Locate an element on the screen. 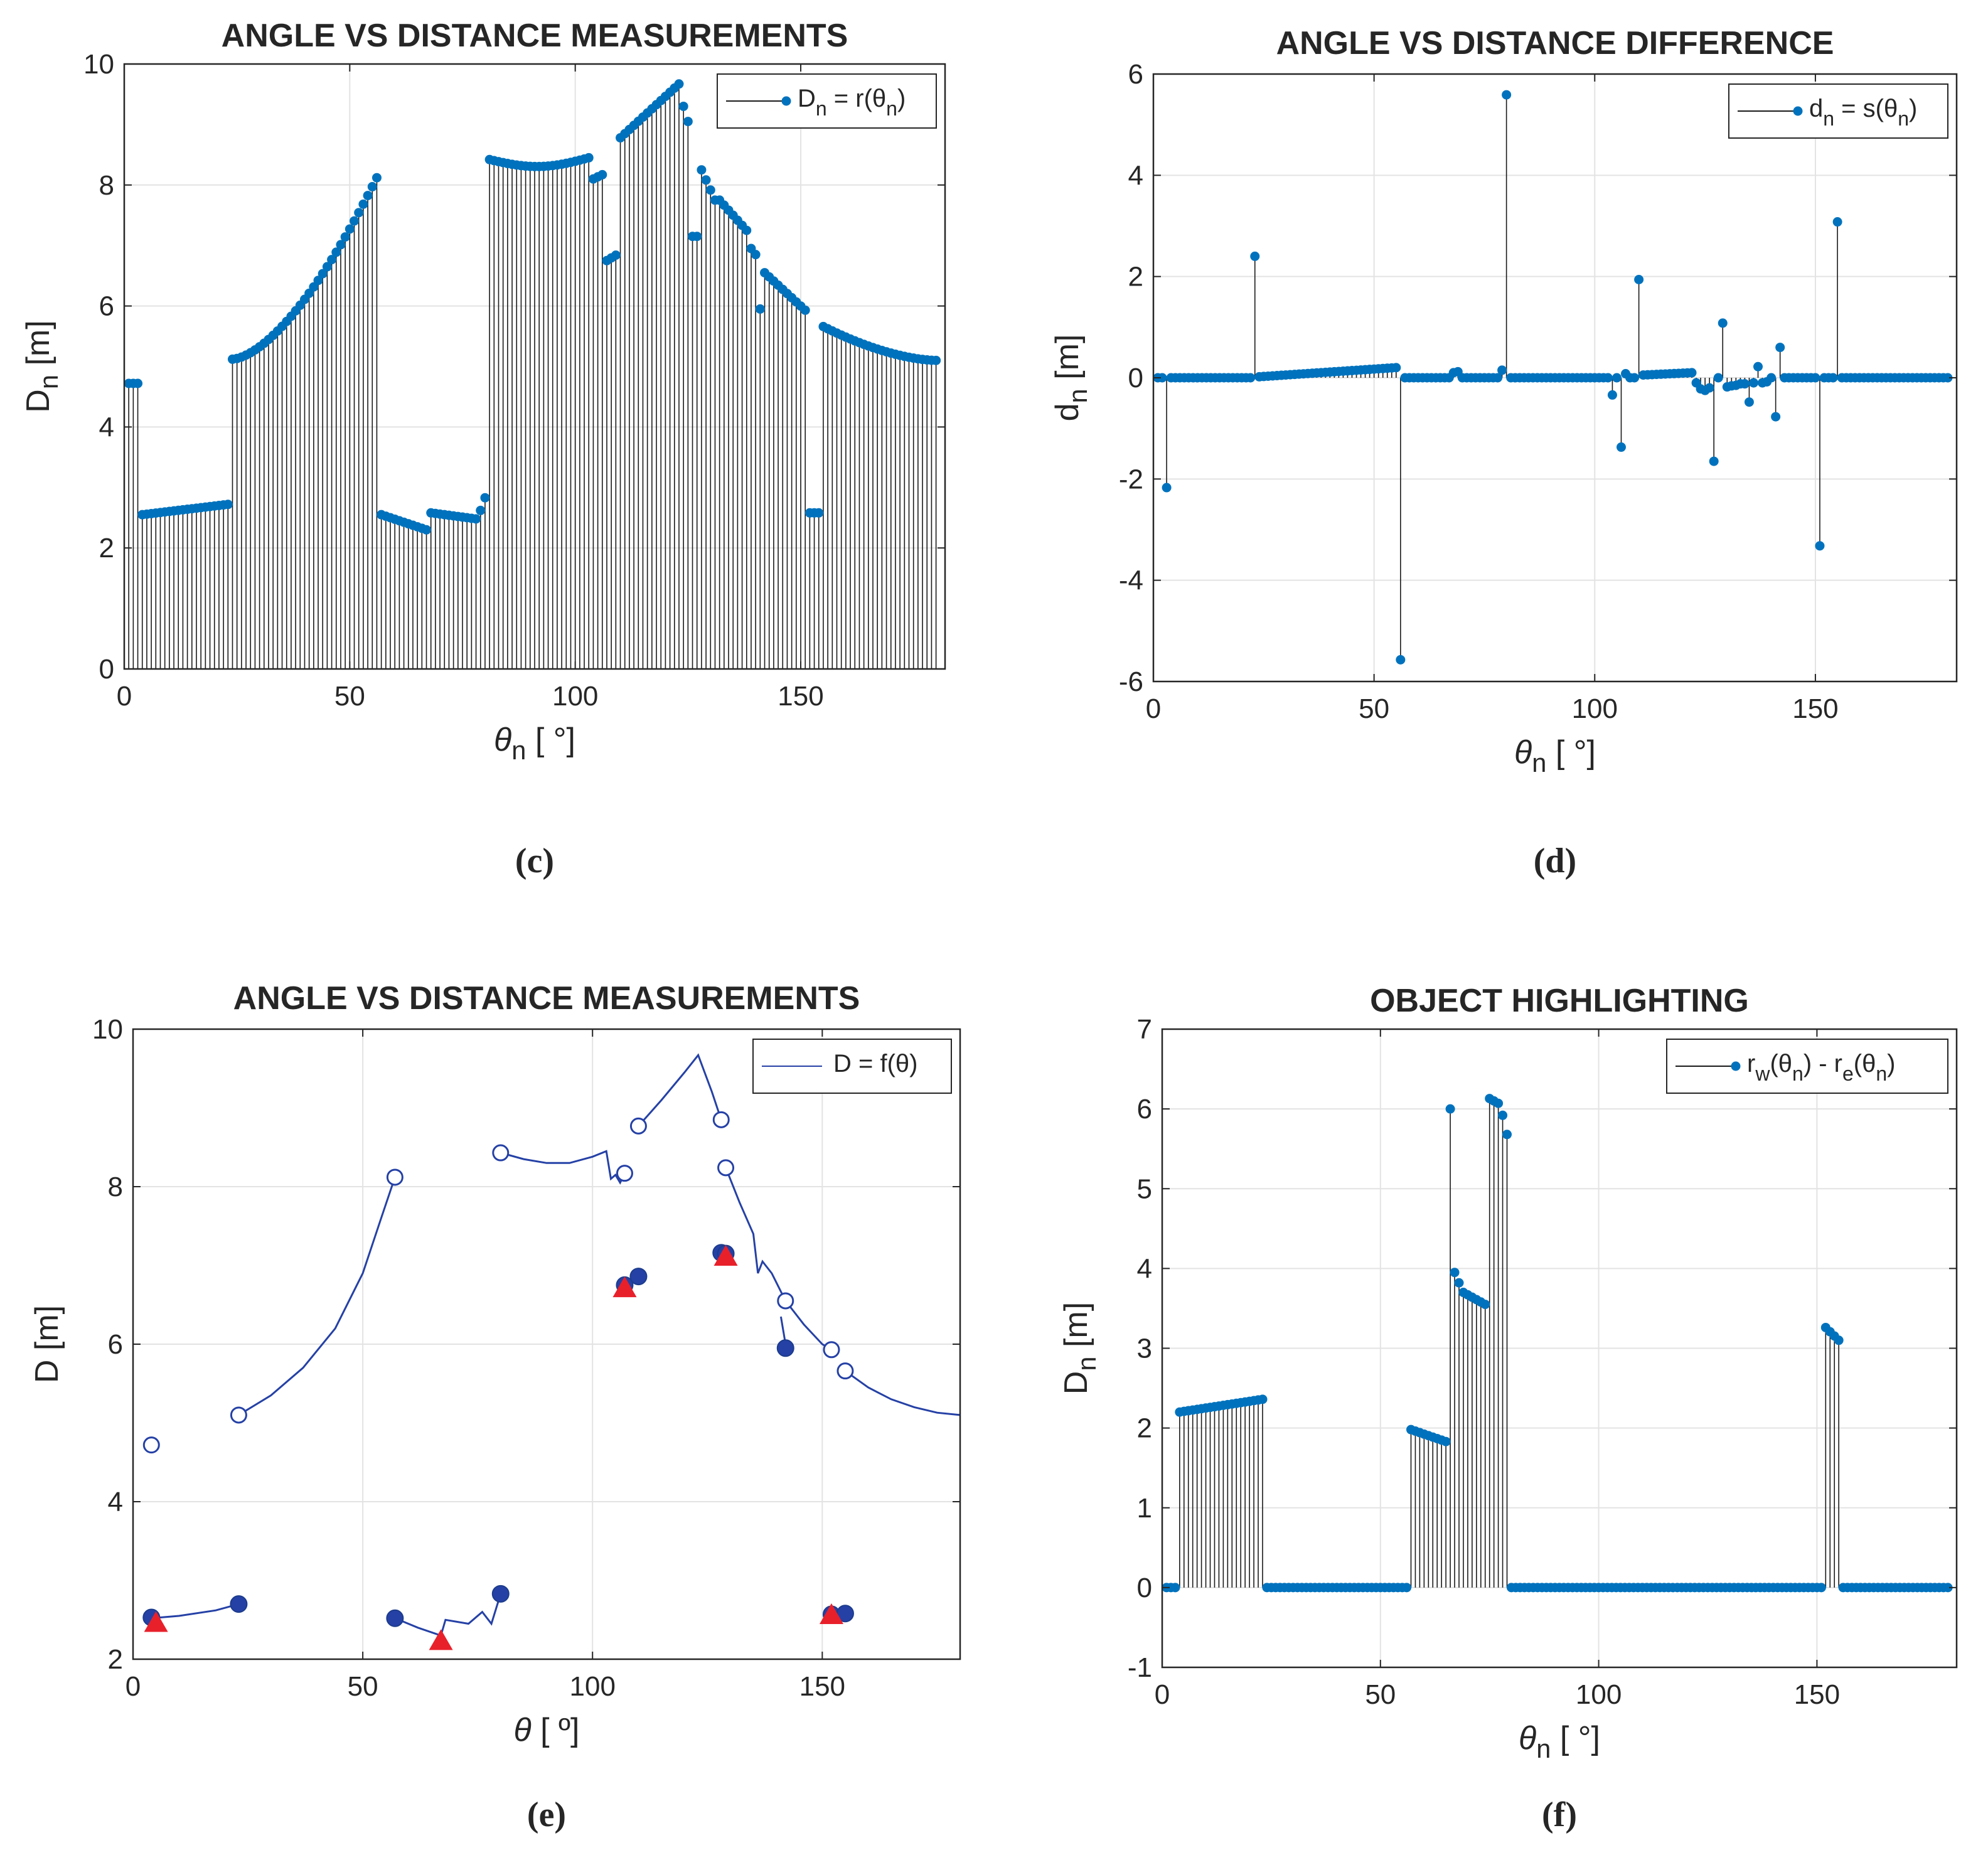 The height and width of the screenshot is (1860, 1988). stems is located at coordinates (1509, 1343).